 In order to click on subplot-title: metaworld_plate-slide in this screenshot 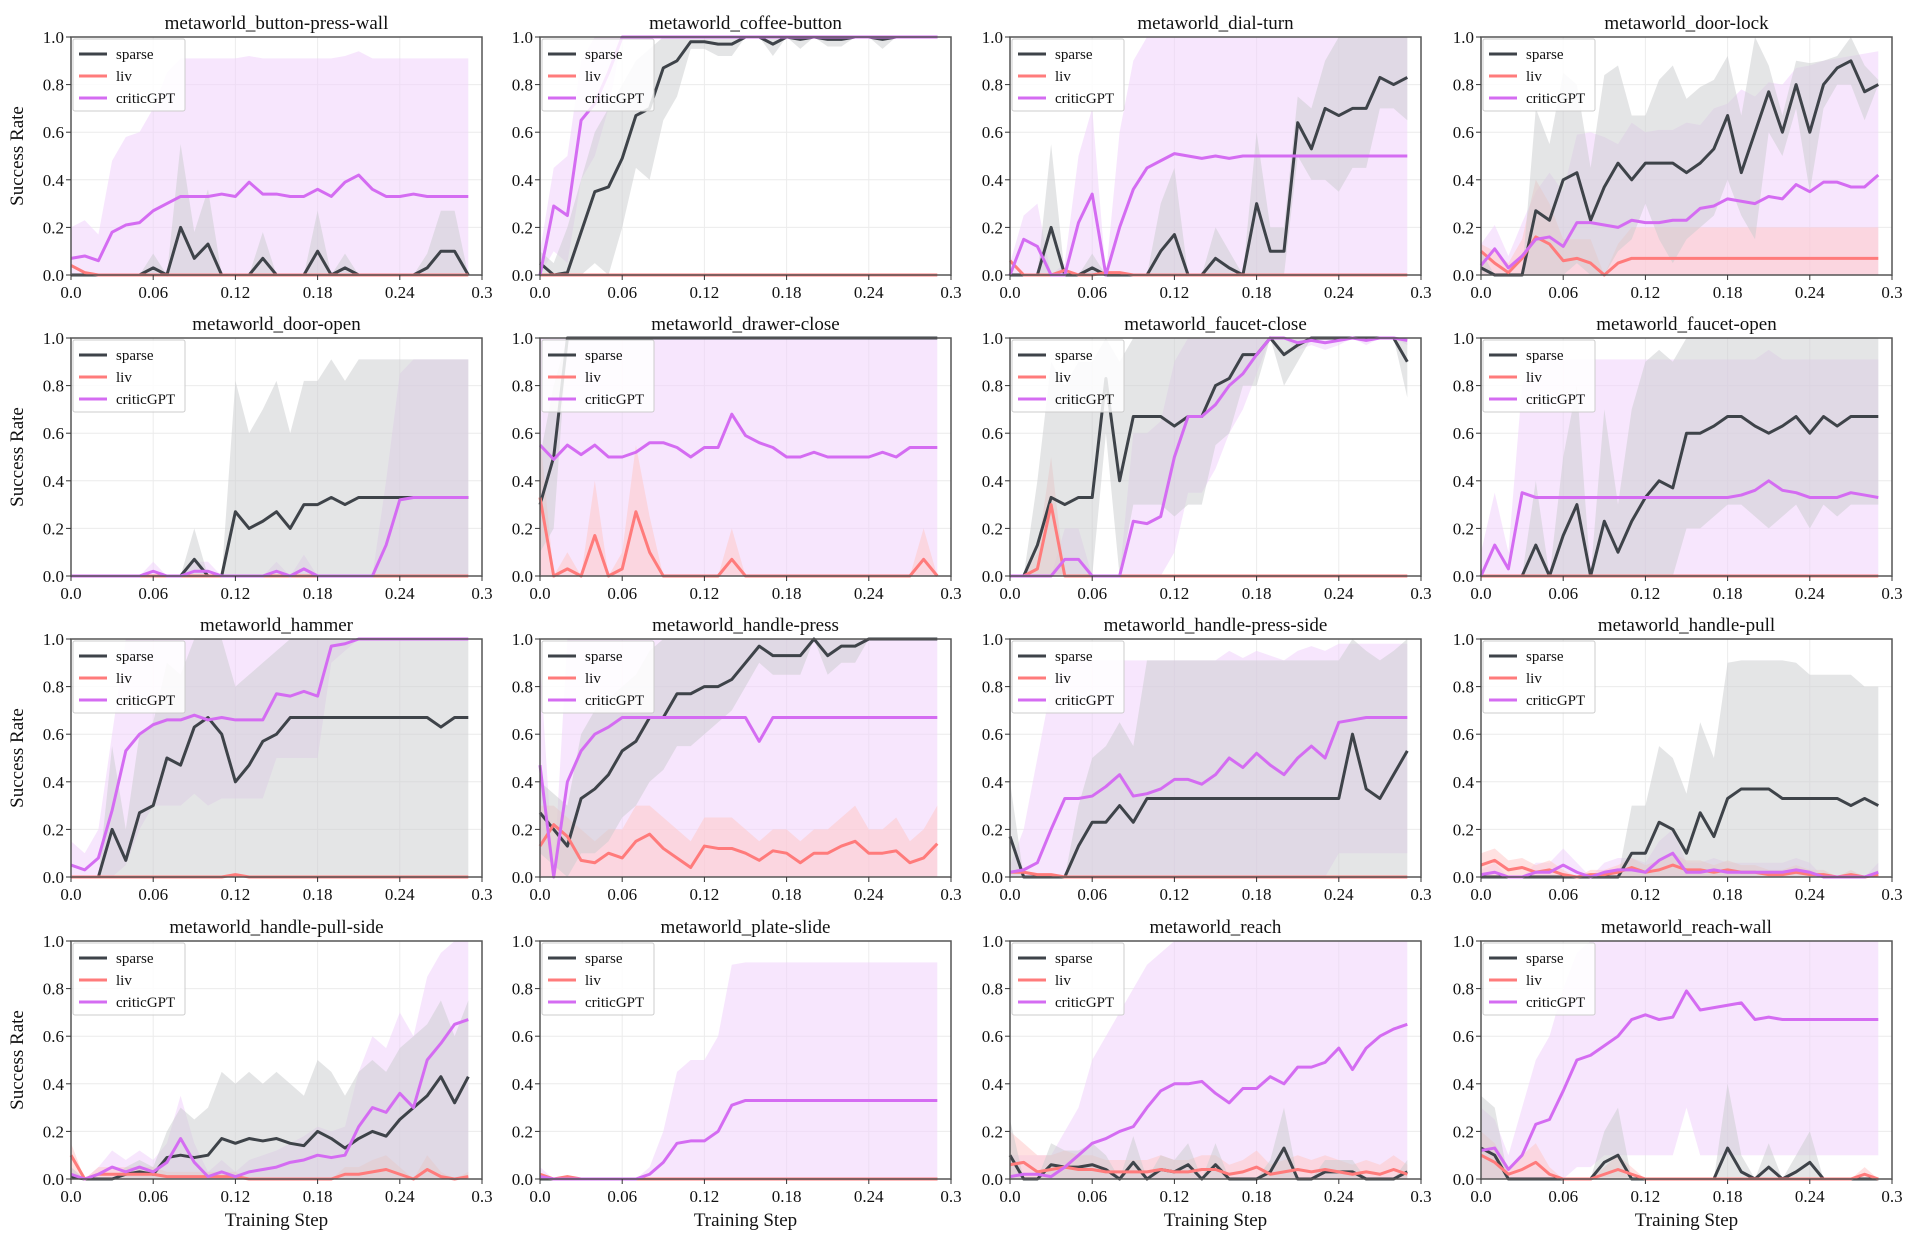, I will do `click(746, 927)`.